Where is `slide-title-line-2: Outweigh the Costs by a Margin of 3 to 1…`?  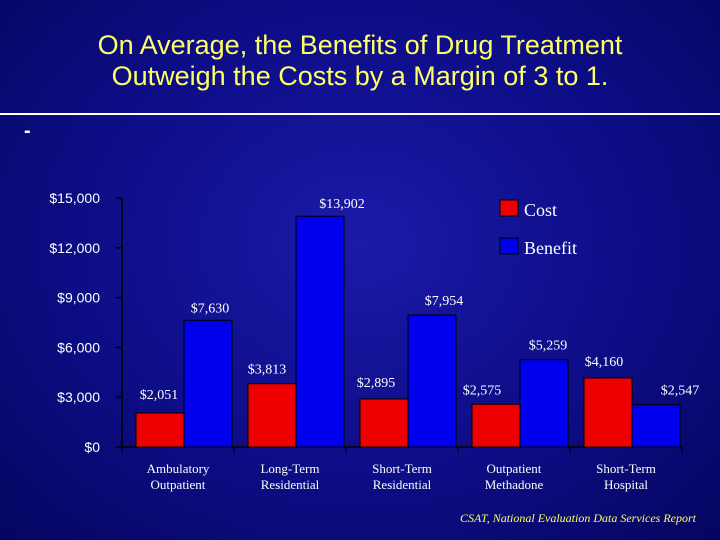
slide-title-line-2: Outweigh the Costs by a Margin of 3 to 1… is located at coordinates (360, 76).